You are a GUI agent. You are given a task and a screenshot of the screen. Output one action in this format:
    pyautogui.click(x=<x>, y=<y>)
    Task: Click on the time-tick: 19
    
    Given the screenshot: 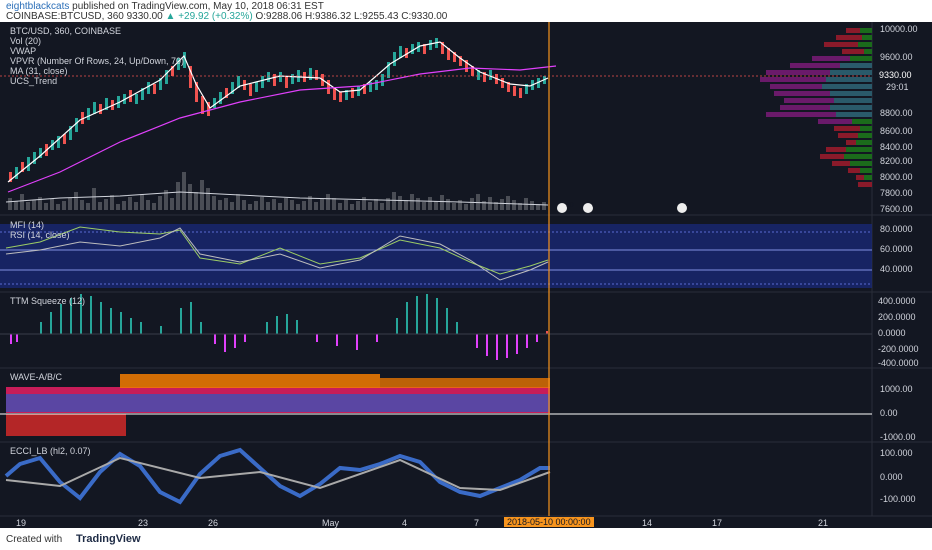 What is the action you would take?
    pyautogui.click(x=21, y=523)
    